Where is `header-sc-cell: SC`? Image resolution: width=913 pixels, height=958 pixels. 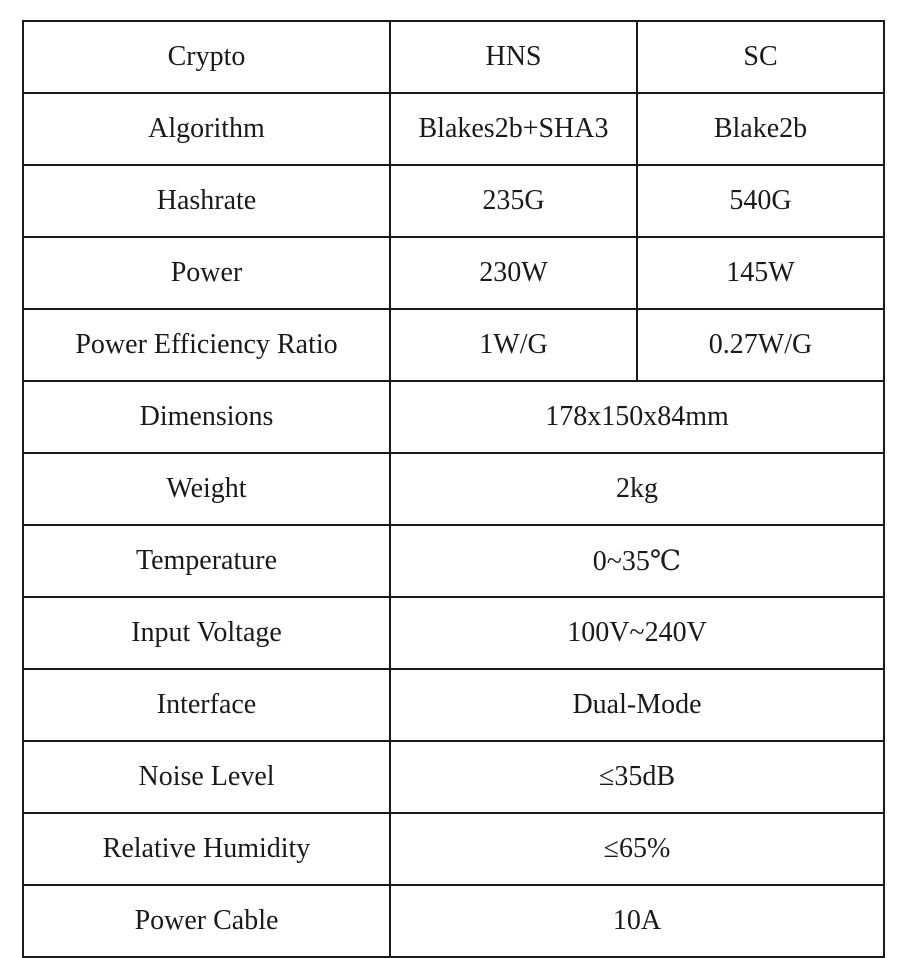
header-sc-cell: SC is located at coordinates (760, 57).